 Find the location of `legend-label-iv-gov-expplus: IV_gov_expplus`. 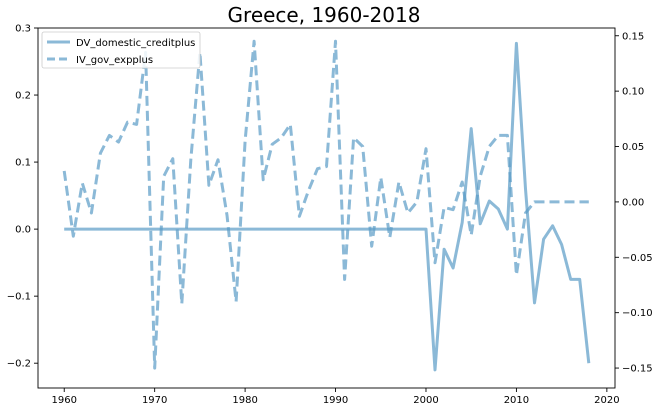

legend-label-iv-gov-expplus: IV_gov_expplus is located at coordinates (114, 60).